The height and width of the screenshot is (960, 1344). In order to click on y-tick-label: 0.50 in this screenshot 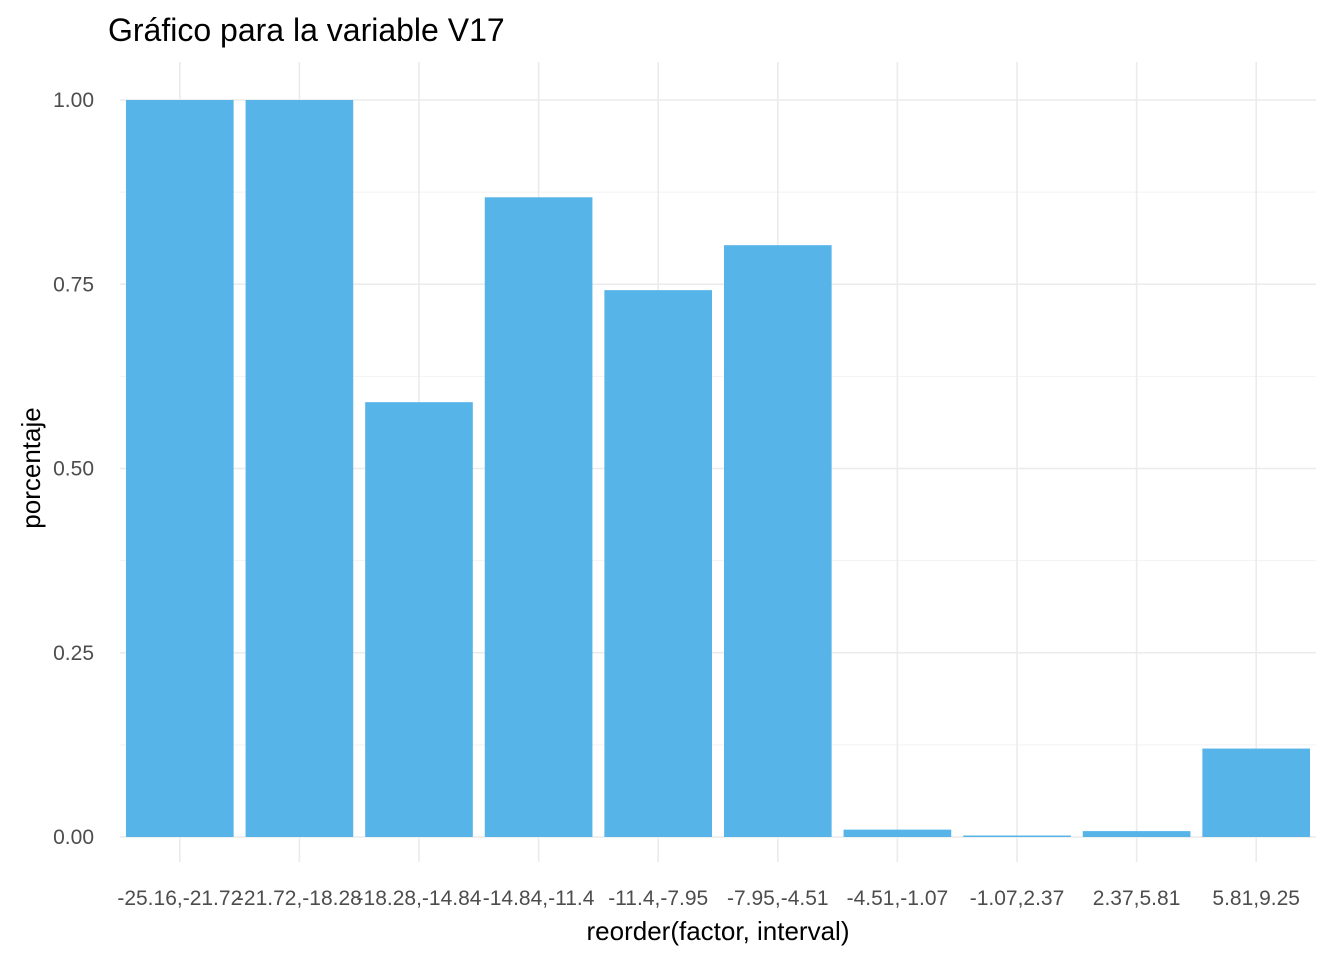, I will do `click(73, 469)`.